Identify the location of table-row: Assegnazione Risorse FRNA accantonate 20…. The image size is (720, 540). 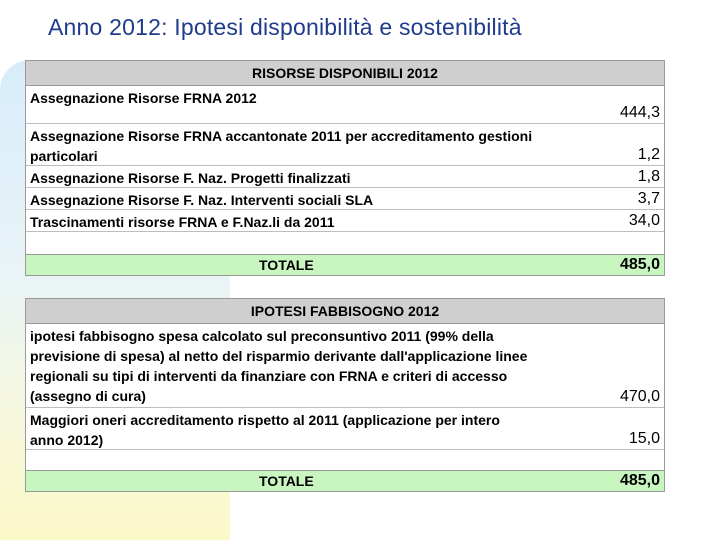
(345, 145).